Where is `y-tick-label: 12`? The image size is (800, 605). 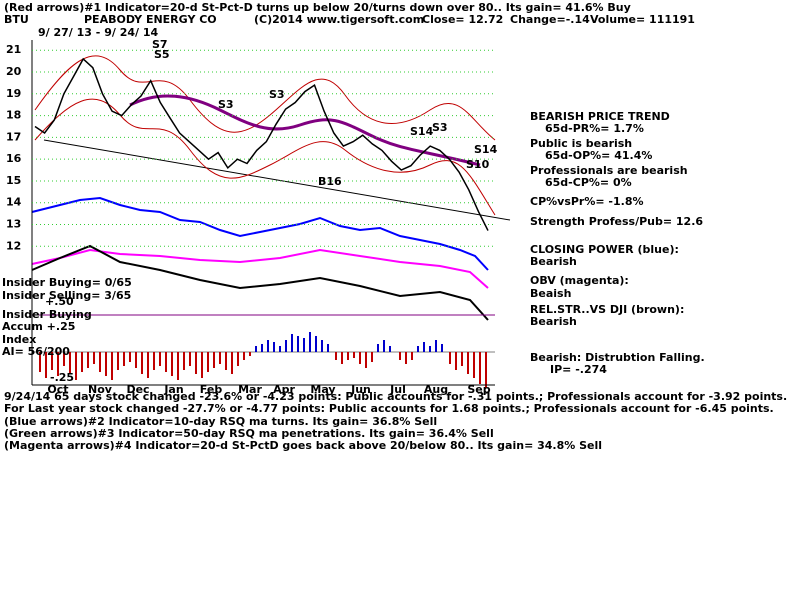 y-tick-label: 12 is located at coordinates (13, 245).